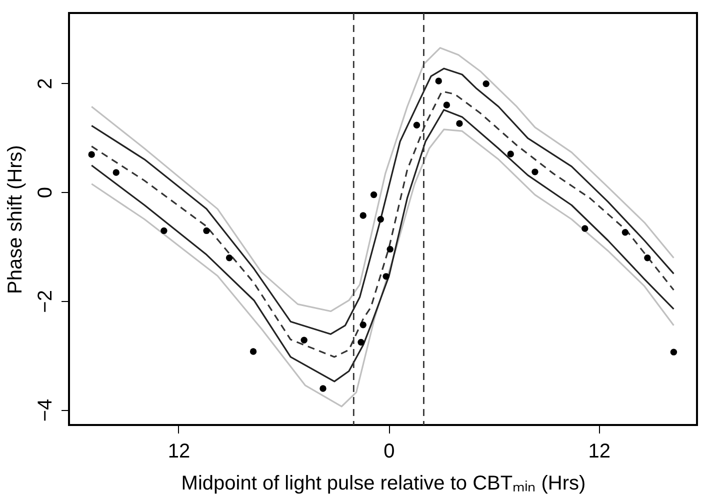 The width and height of the screenshot is (719, 501). Describe the element at coordinates (45, 301) in the screenshot. I see `y-tick-label: −2` at that location.